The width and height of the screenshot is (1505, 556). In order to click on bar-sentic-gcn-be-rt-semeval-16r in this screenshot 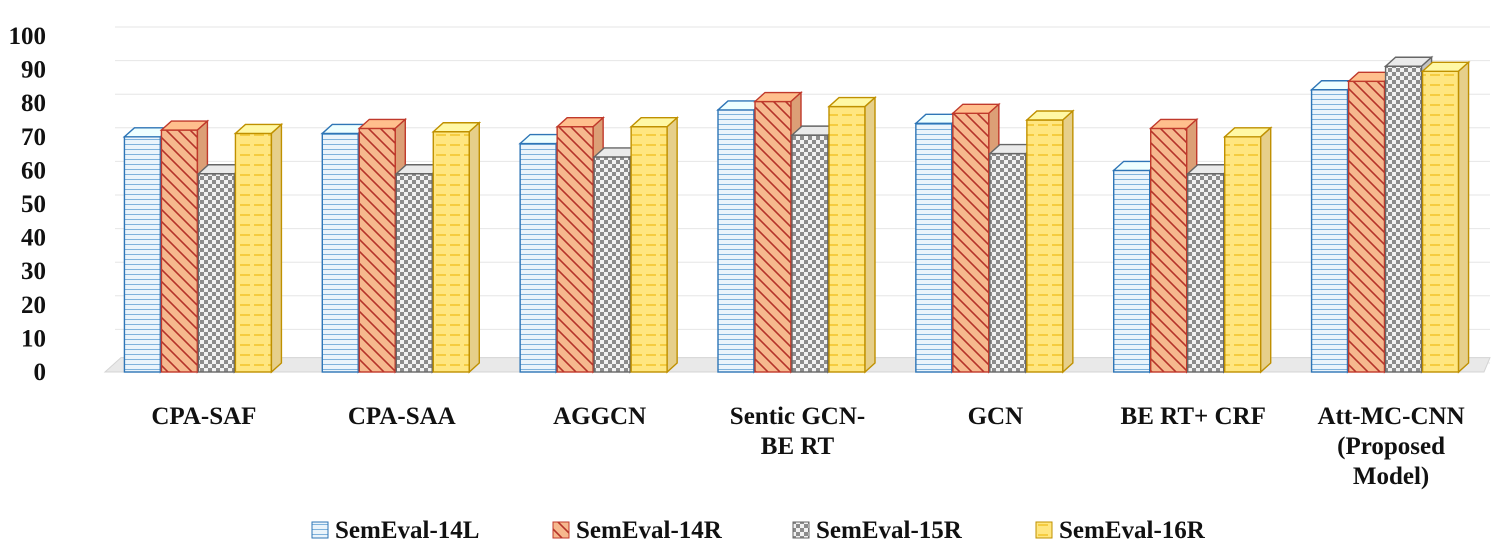, I will do `click(852, 234)`.